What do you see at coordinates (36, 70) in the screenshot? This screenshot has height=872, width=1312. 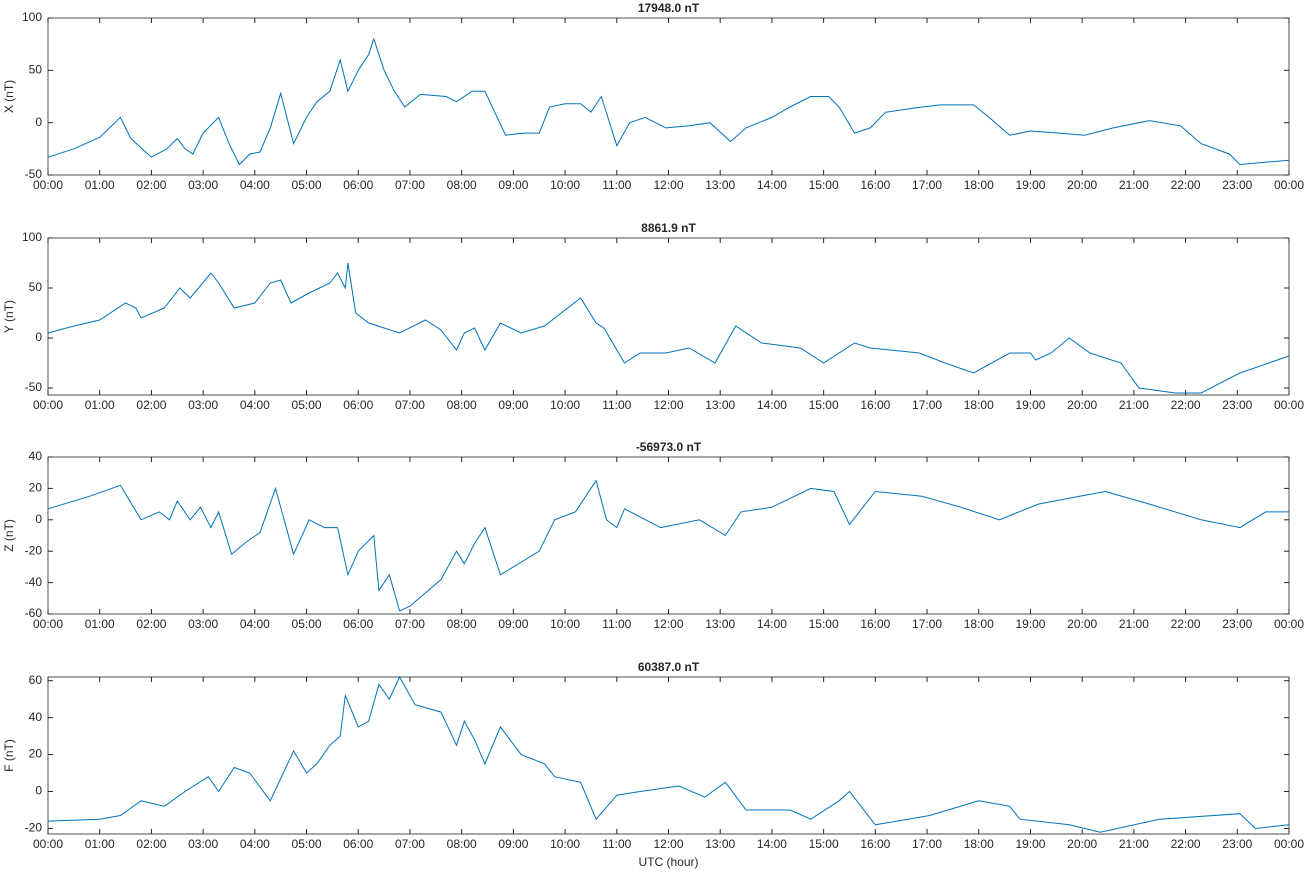 I see `y-tick-label: 50` at bounding box center [36, 70].